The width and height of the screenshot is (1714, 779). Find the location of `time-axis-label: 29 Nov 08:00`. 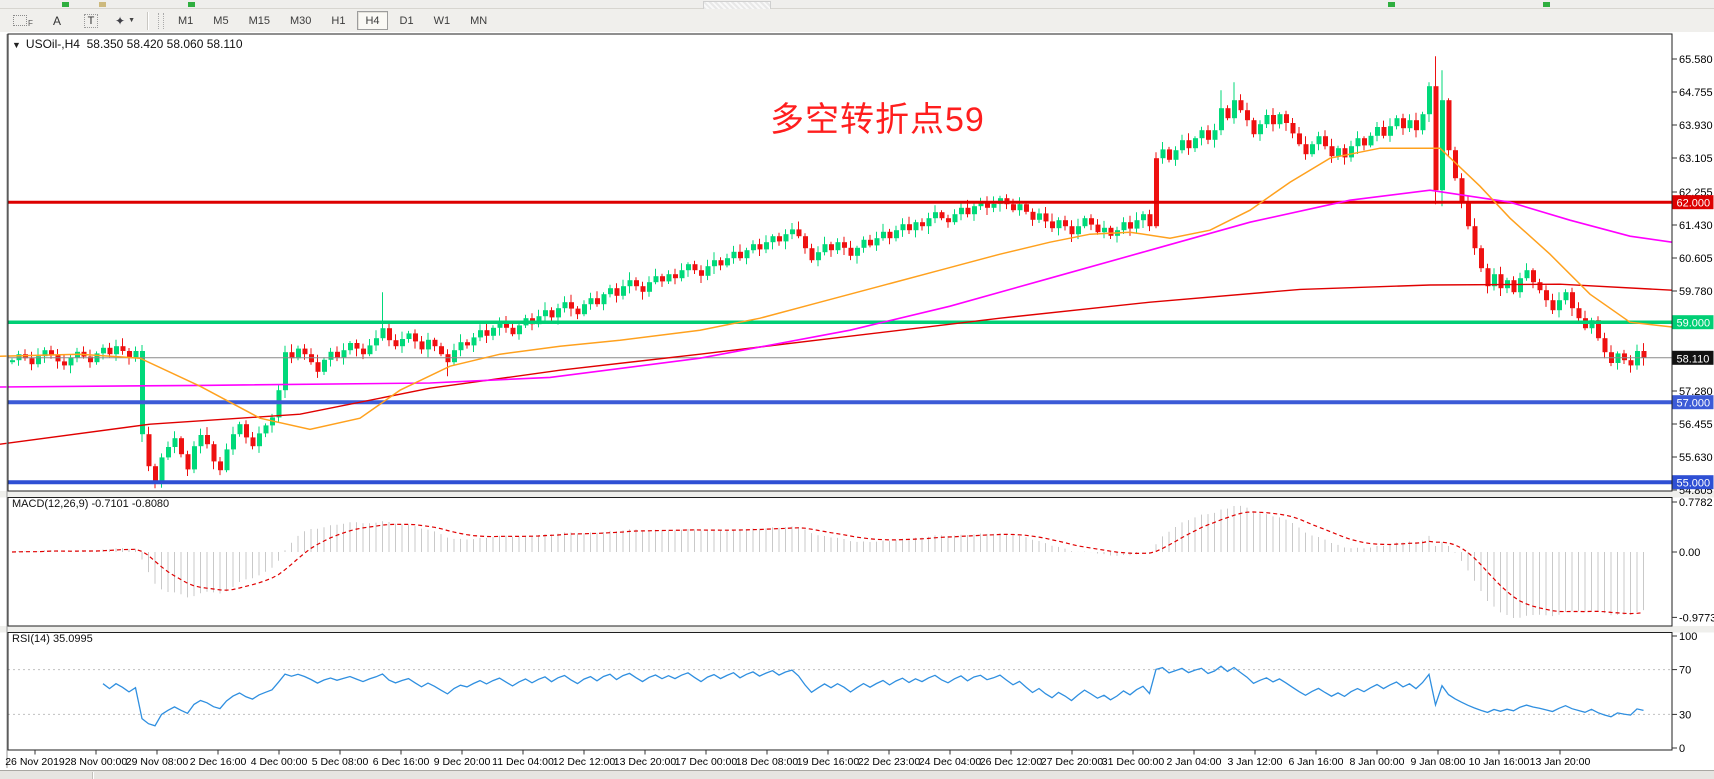

time-axis-label: 29 Nov 08:00 is located at coordinates (157, 762).